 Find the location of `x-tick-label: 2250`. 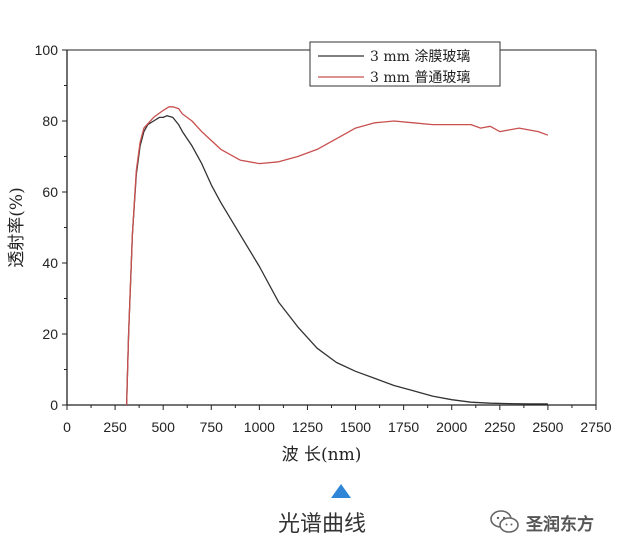

x-tick-label: 2250 is located at coordinates (499, 427).